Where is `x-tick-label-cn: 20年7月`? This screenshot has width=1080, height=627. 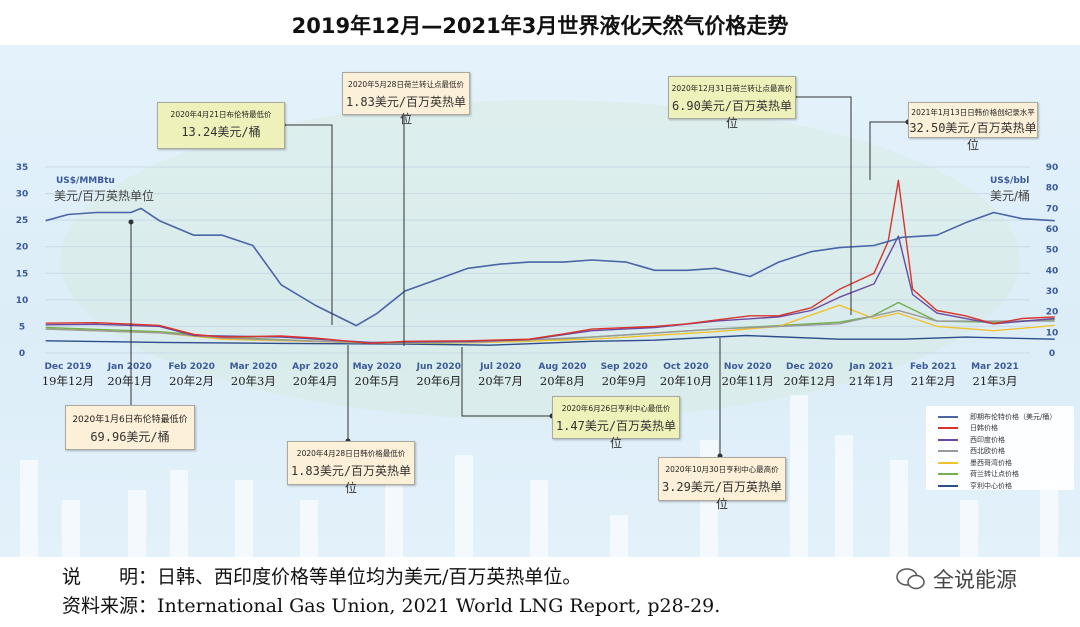
x-tick-label-cn: 20年7月 is located at coordinates (500, 381).